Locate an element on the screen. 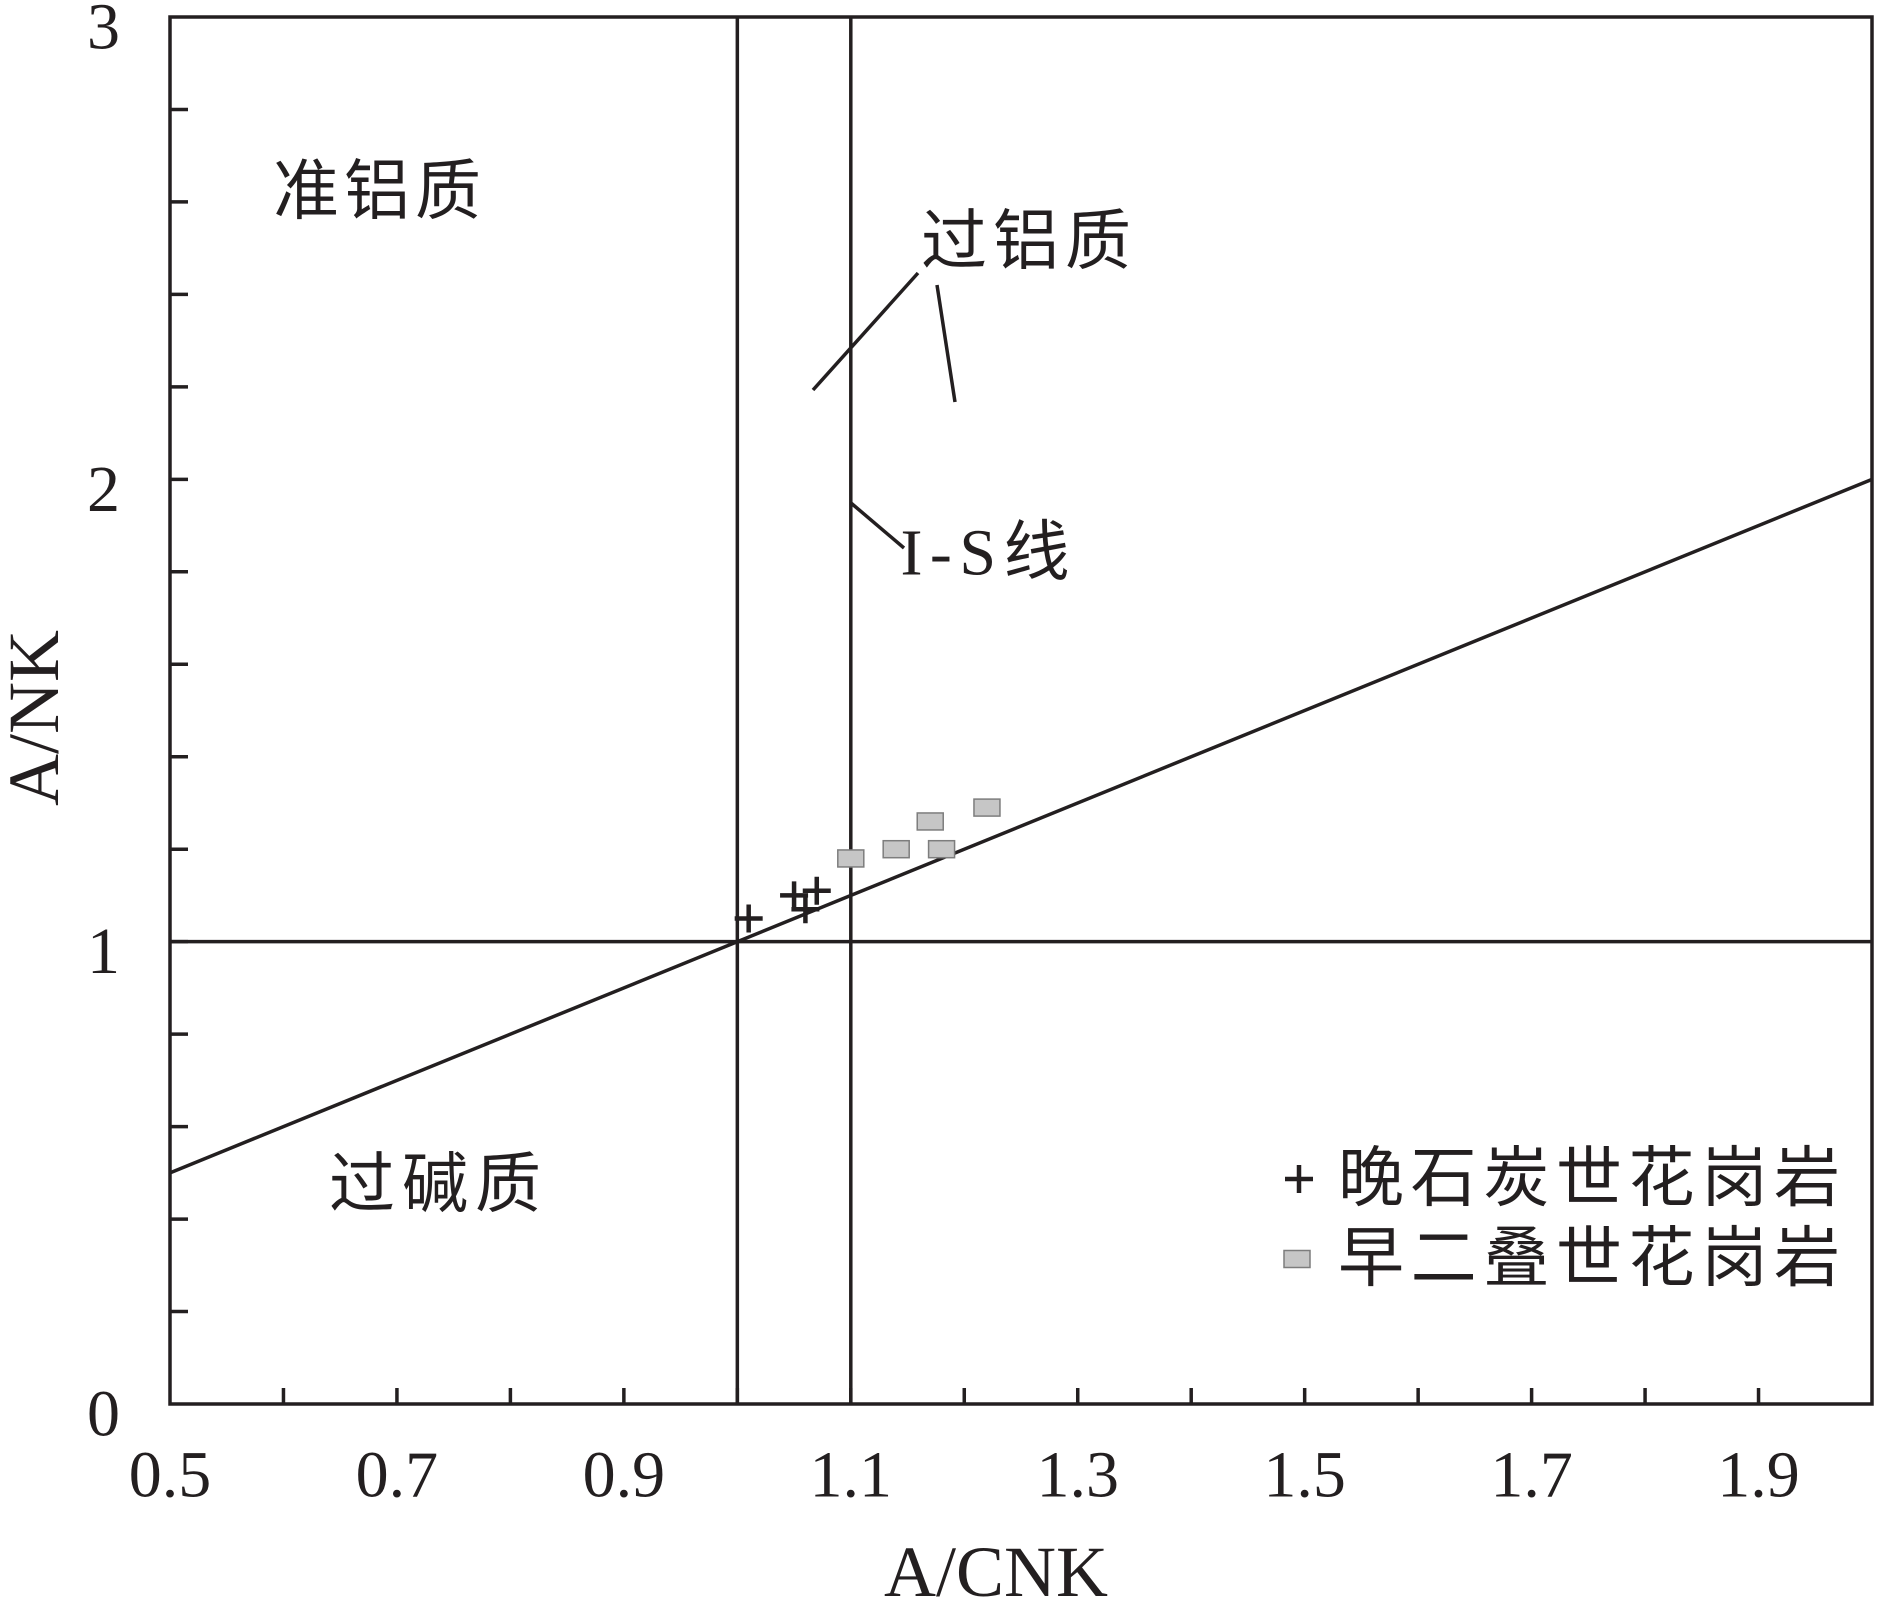 Image resolution: width=1877 pixels, height=1604 pixels. x-axis-title: A/CNK is located at coordinates (996, 1568).